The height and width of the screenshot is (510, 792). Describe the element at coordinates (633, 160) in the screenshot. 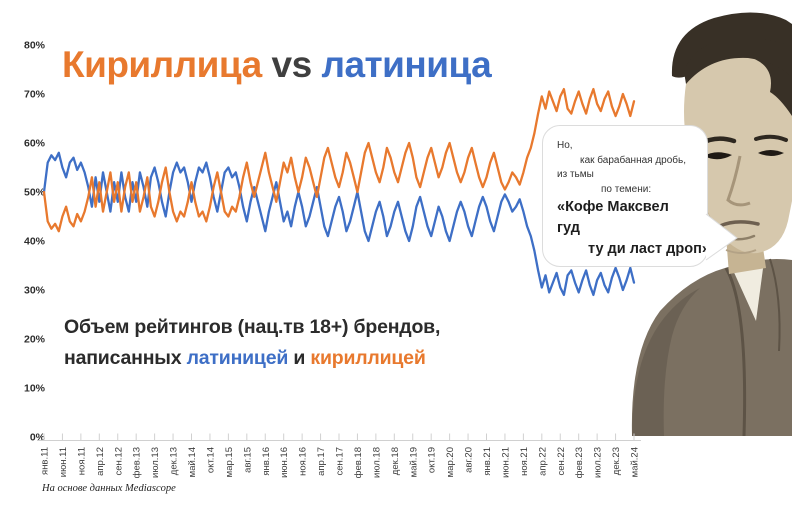

I see `speech-bubble-line: как барабанная дробь,` at that location.